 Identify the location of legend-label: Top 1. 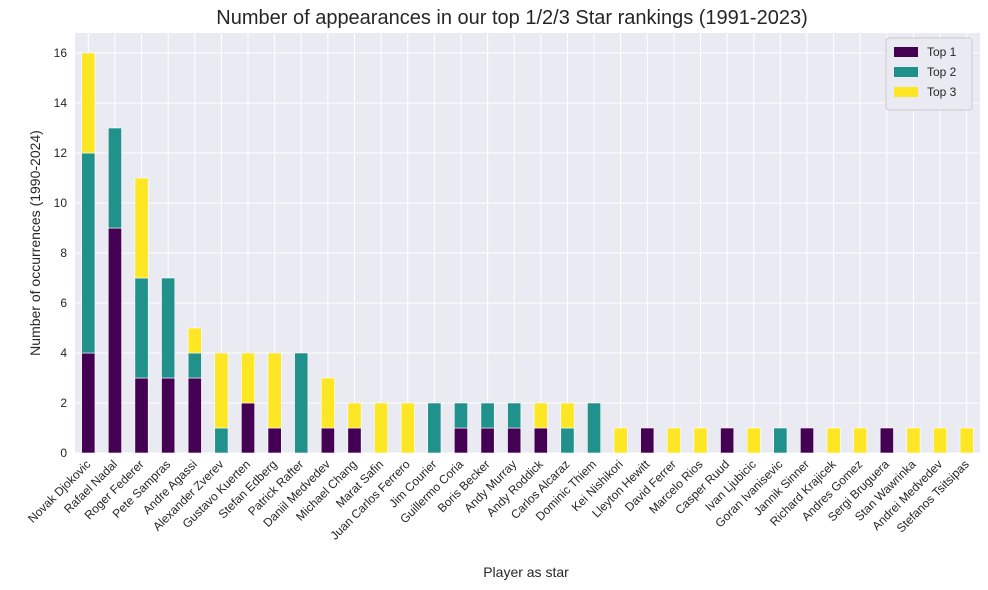
(942, 52).